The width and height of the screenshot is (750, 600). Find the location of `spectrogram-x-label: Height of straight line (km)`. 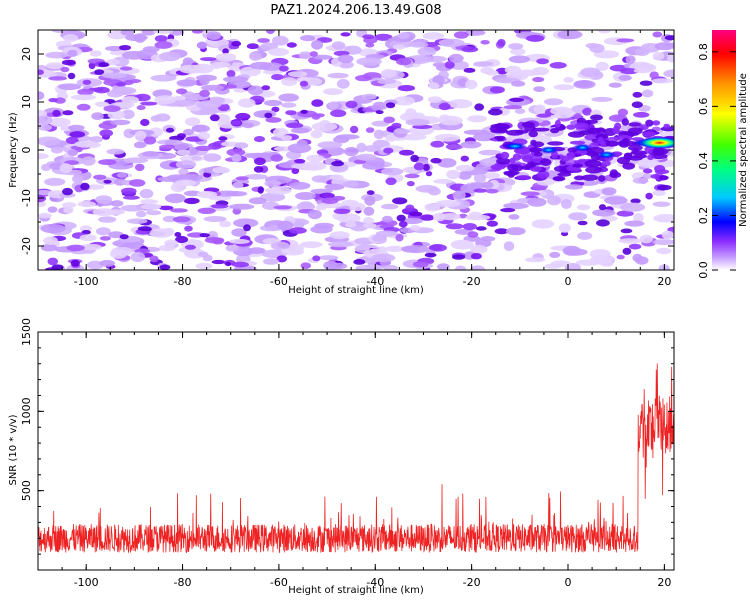

spectrogram-x-label: Height of straight line (km) is located at coordinates (356, 290).